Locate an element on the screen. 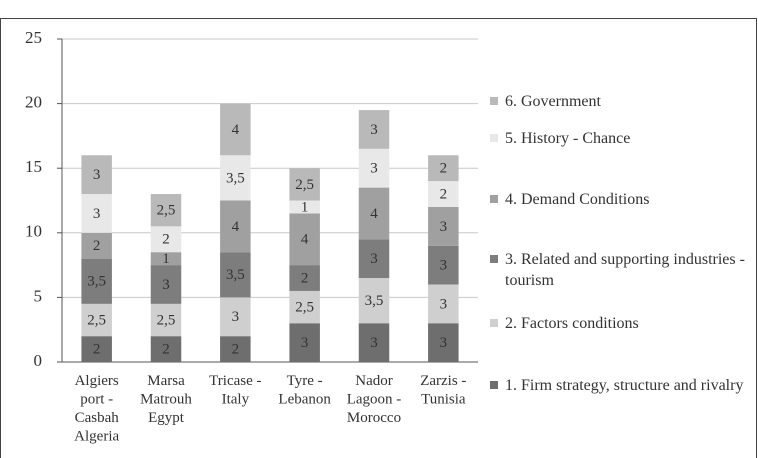 The height and width of the screenshot is (458, 758). x-tick-label-line: port - is located at coordinates (96, 400).